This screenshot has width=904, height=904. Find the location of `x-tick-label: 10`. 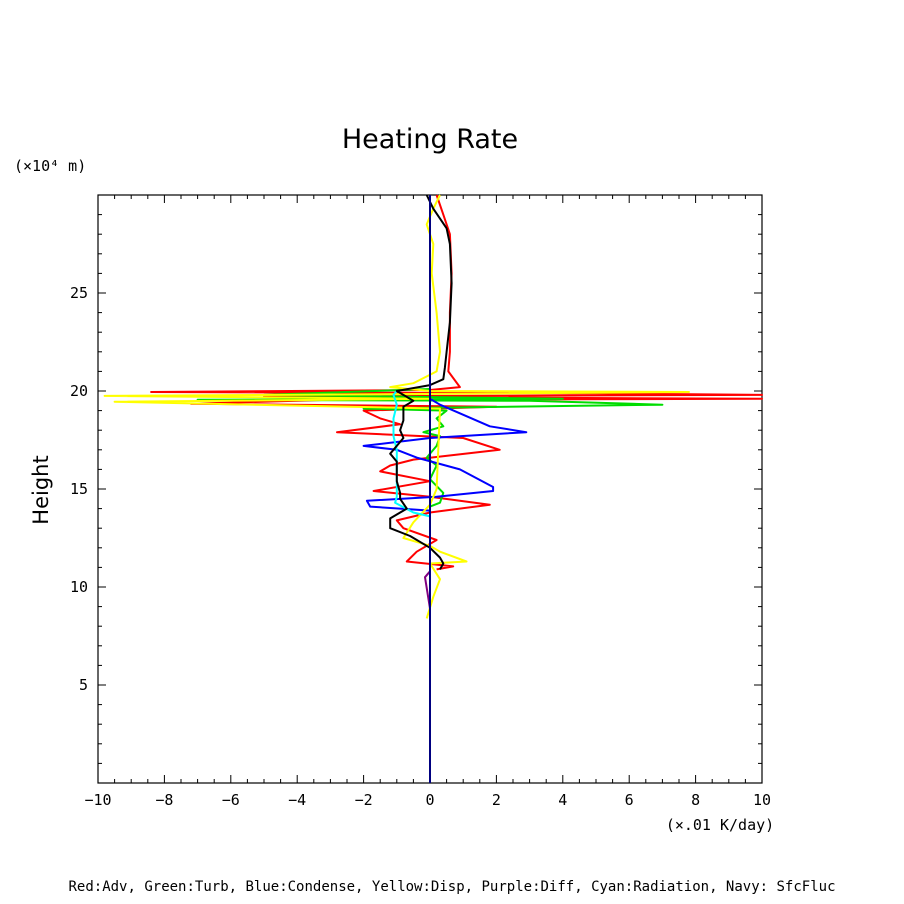

x-tick-label: 10 is located at coordinates (762, 800).